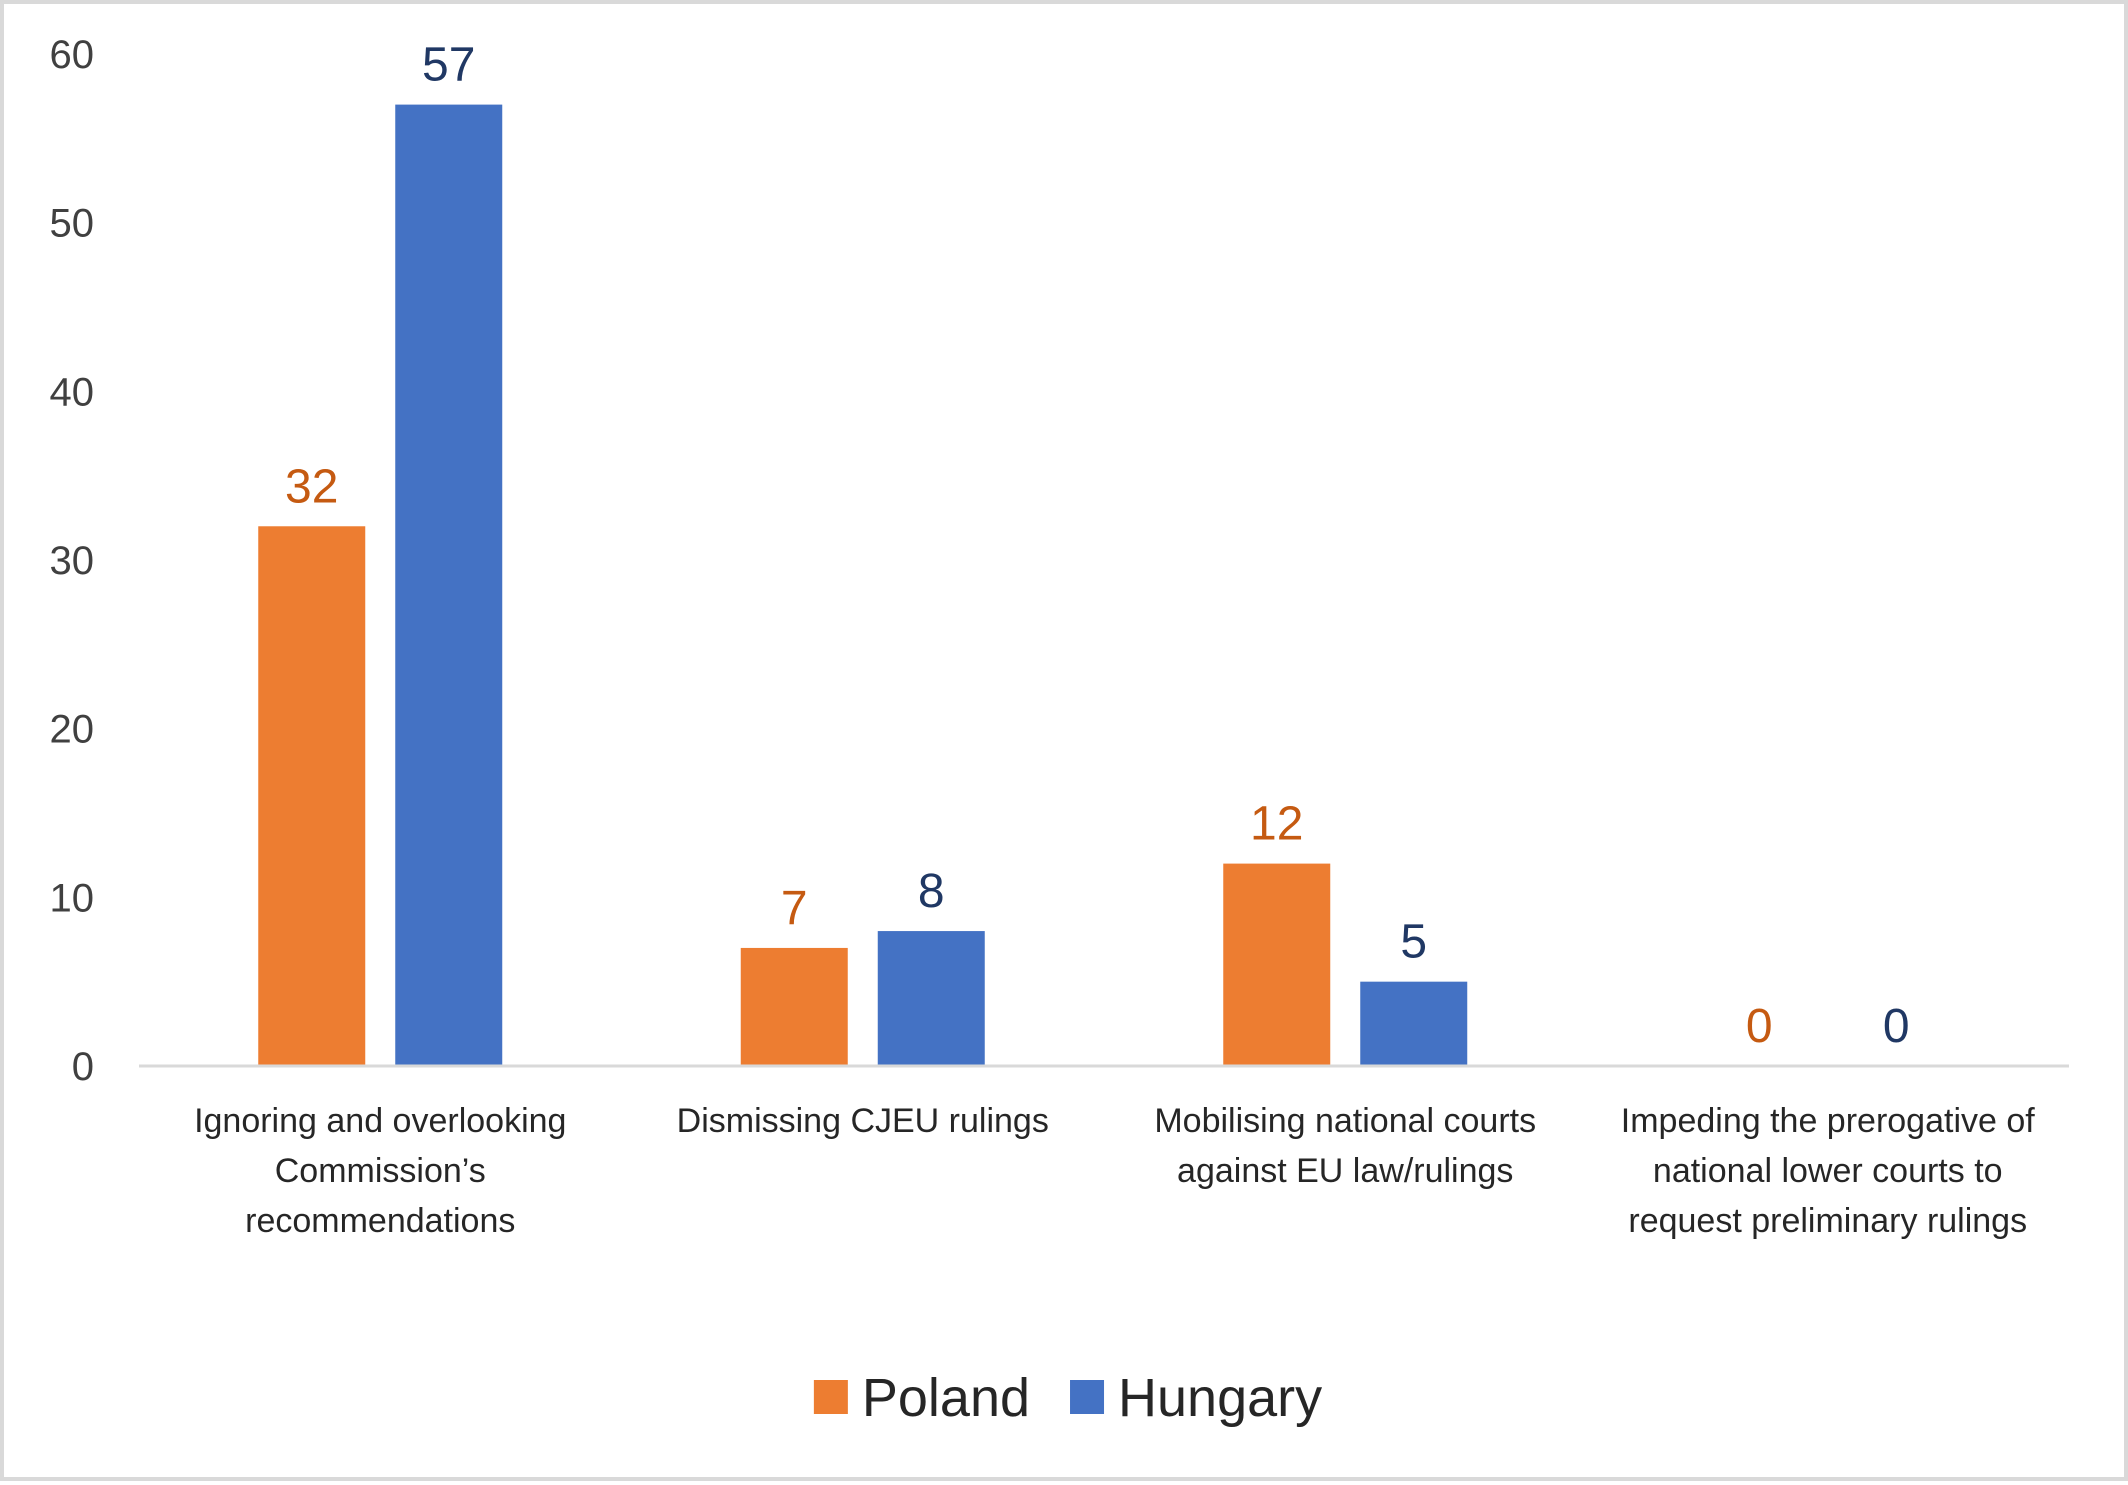  I want to click on legend-label-poland: Poland, so click(946, 1398).